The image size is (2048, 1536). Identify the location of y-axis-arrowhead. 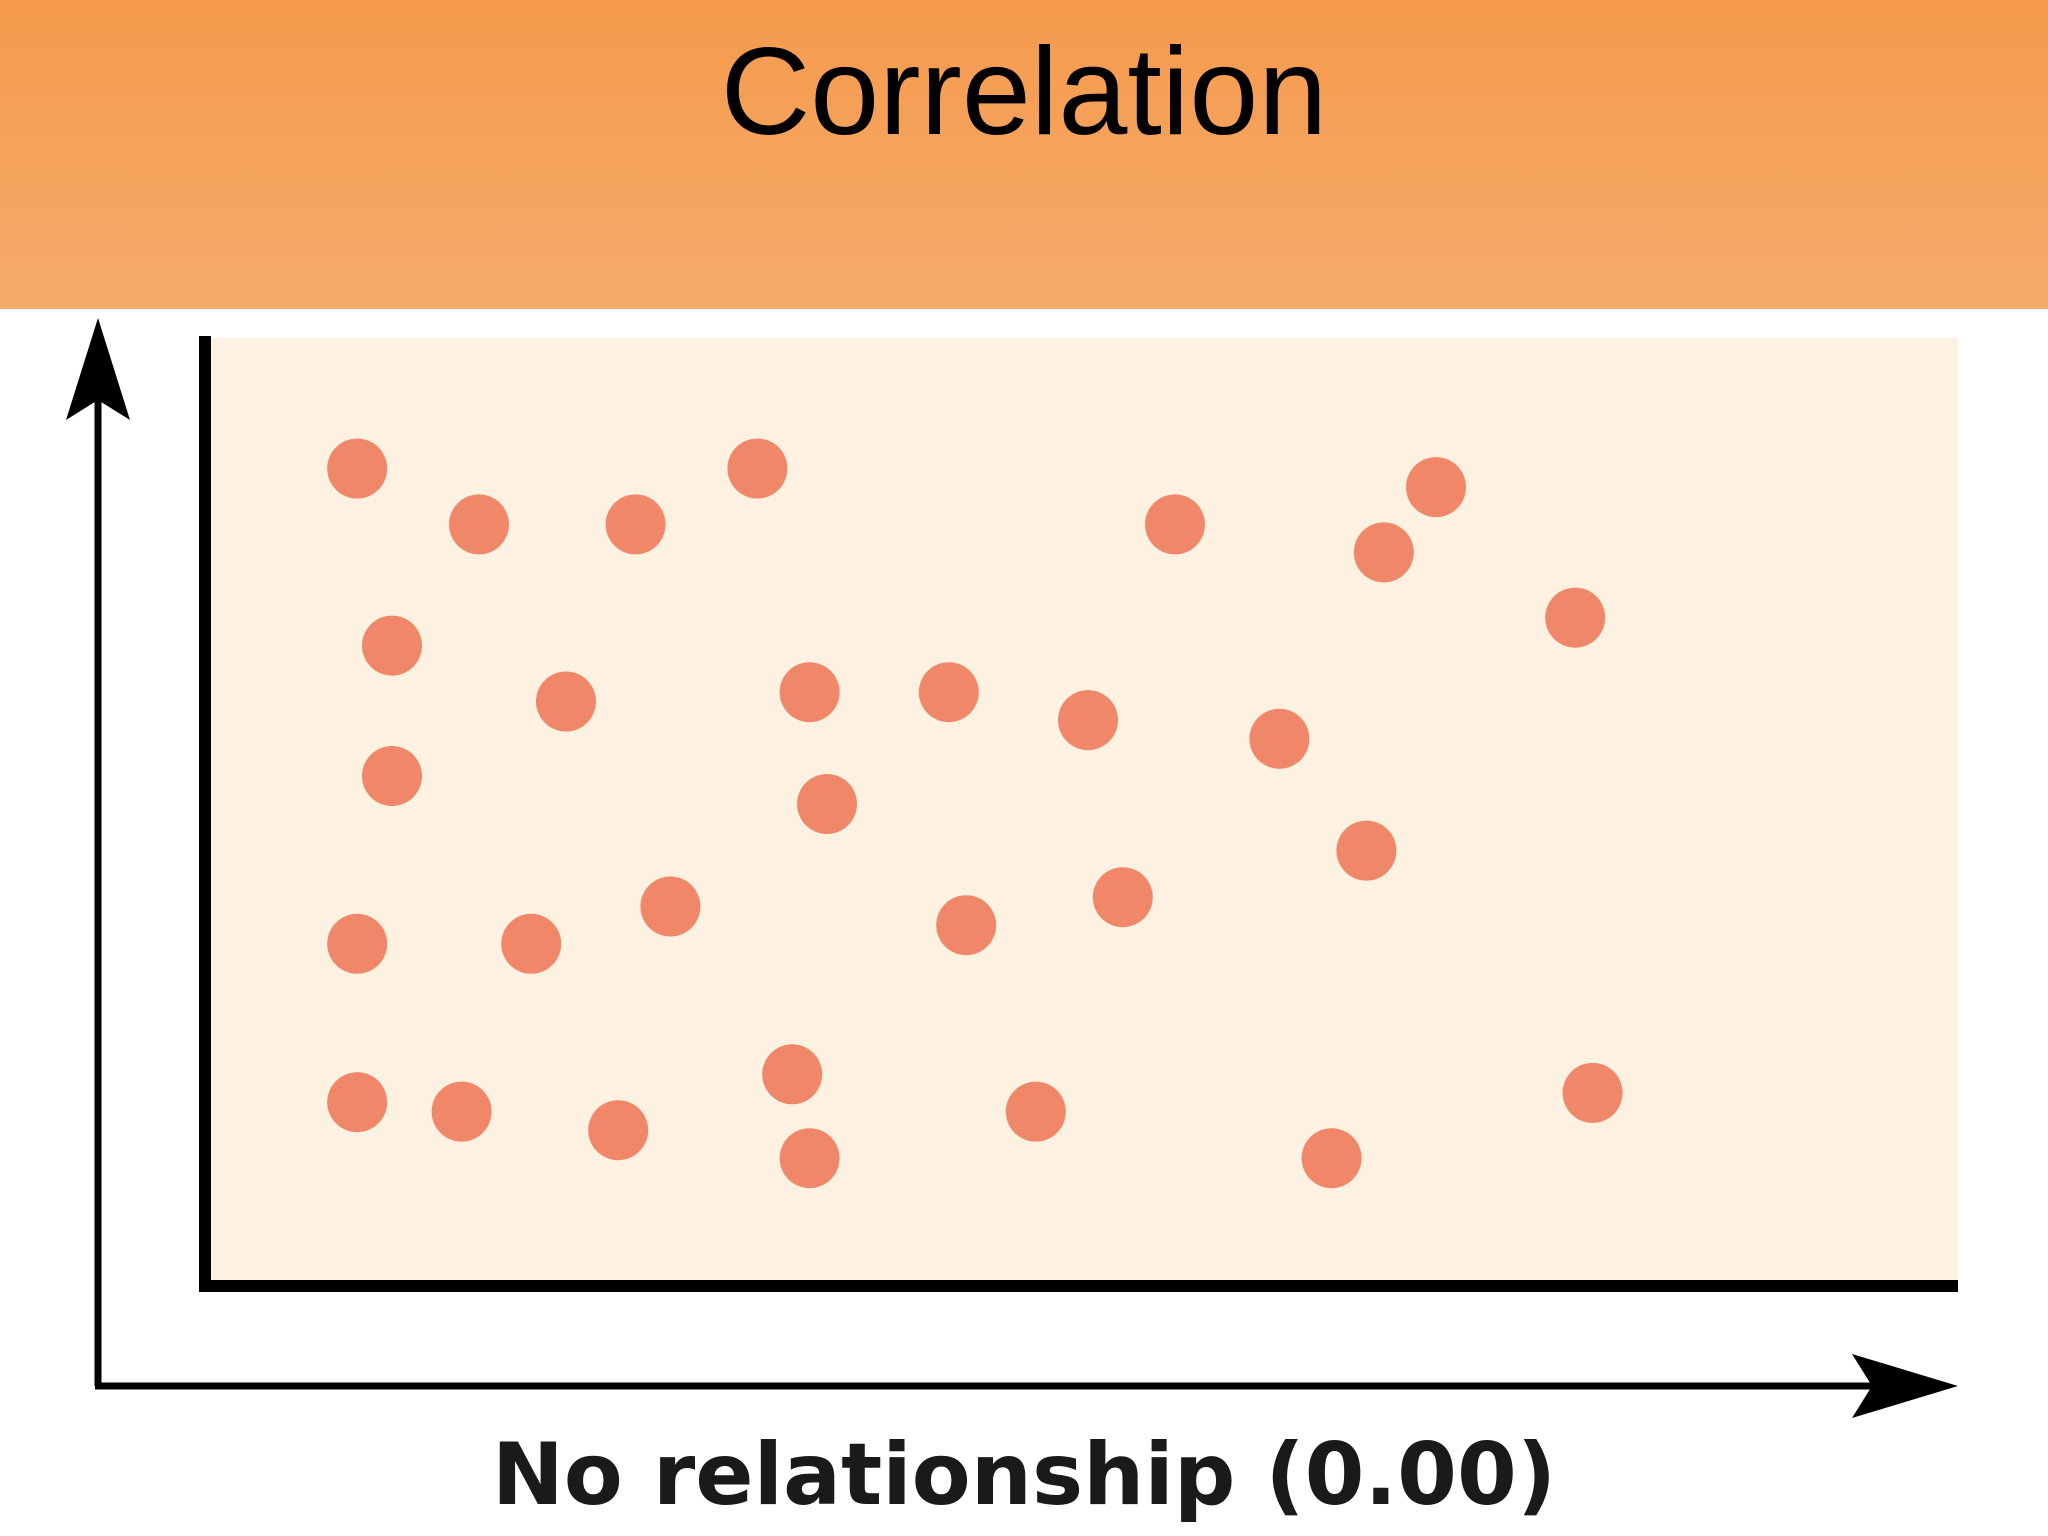
(98, 369).